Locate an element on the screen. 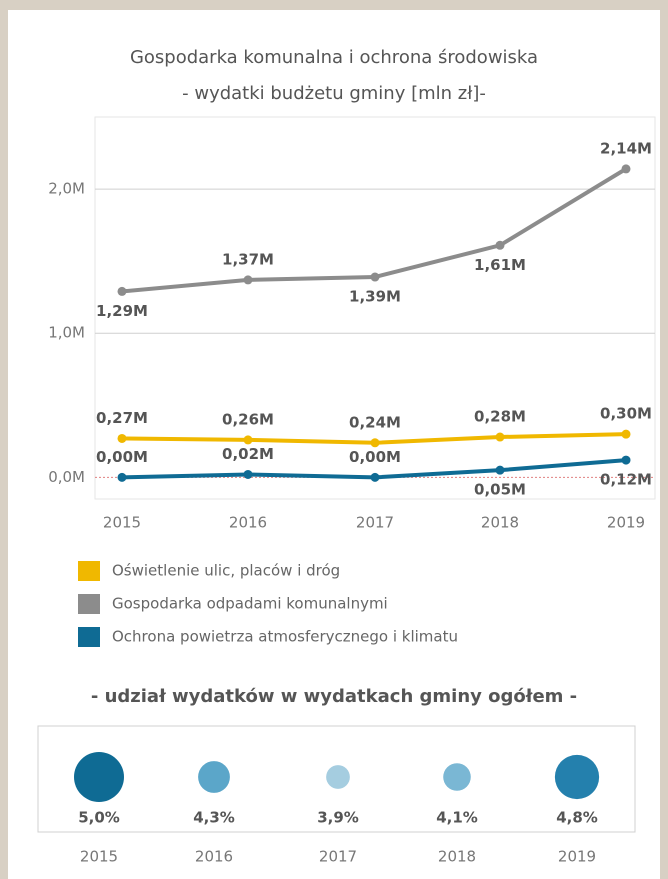  data-label: 0,02M is located at coordinates (248, 454).